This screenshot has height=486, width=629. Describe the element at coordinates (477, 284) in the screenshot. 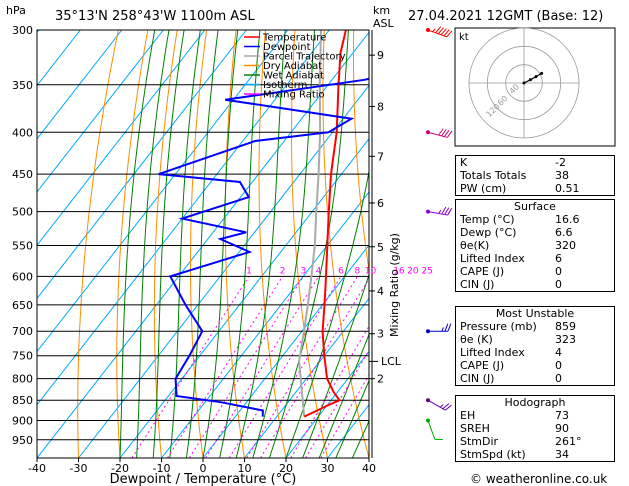

I see `surface-label: CIN (J)` at that location.